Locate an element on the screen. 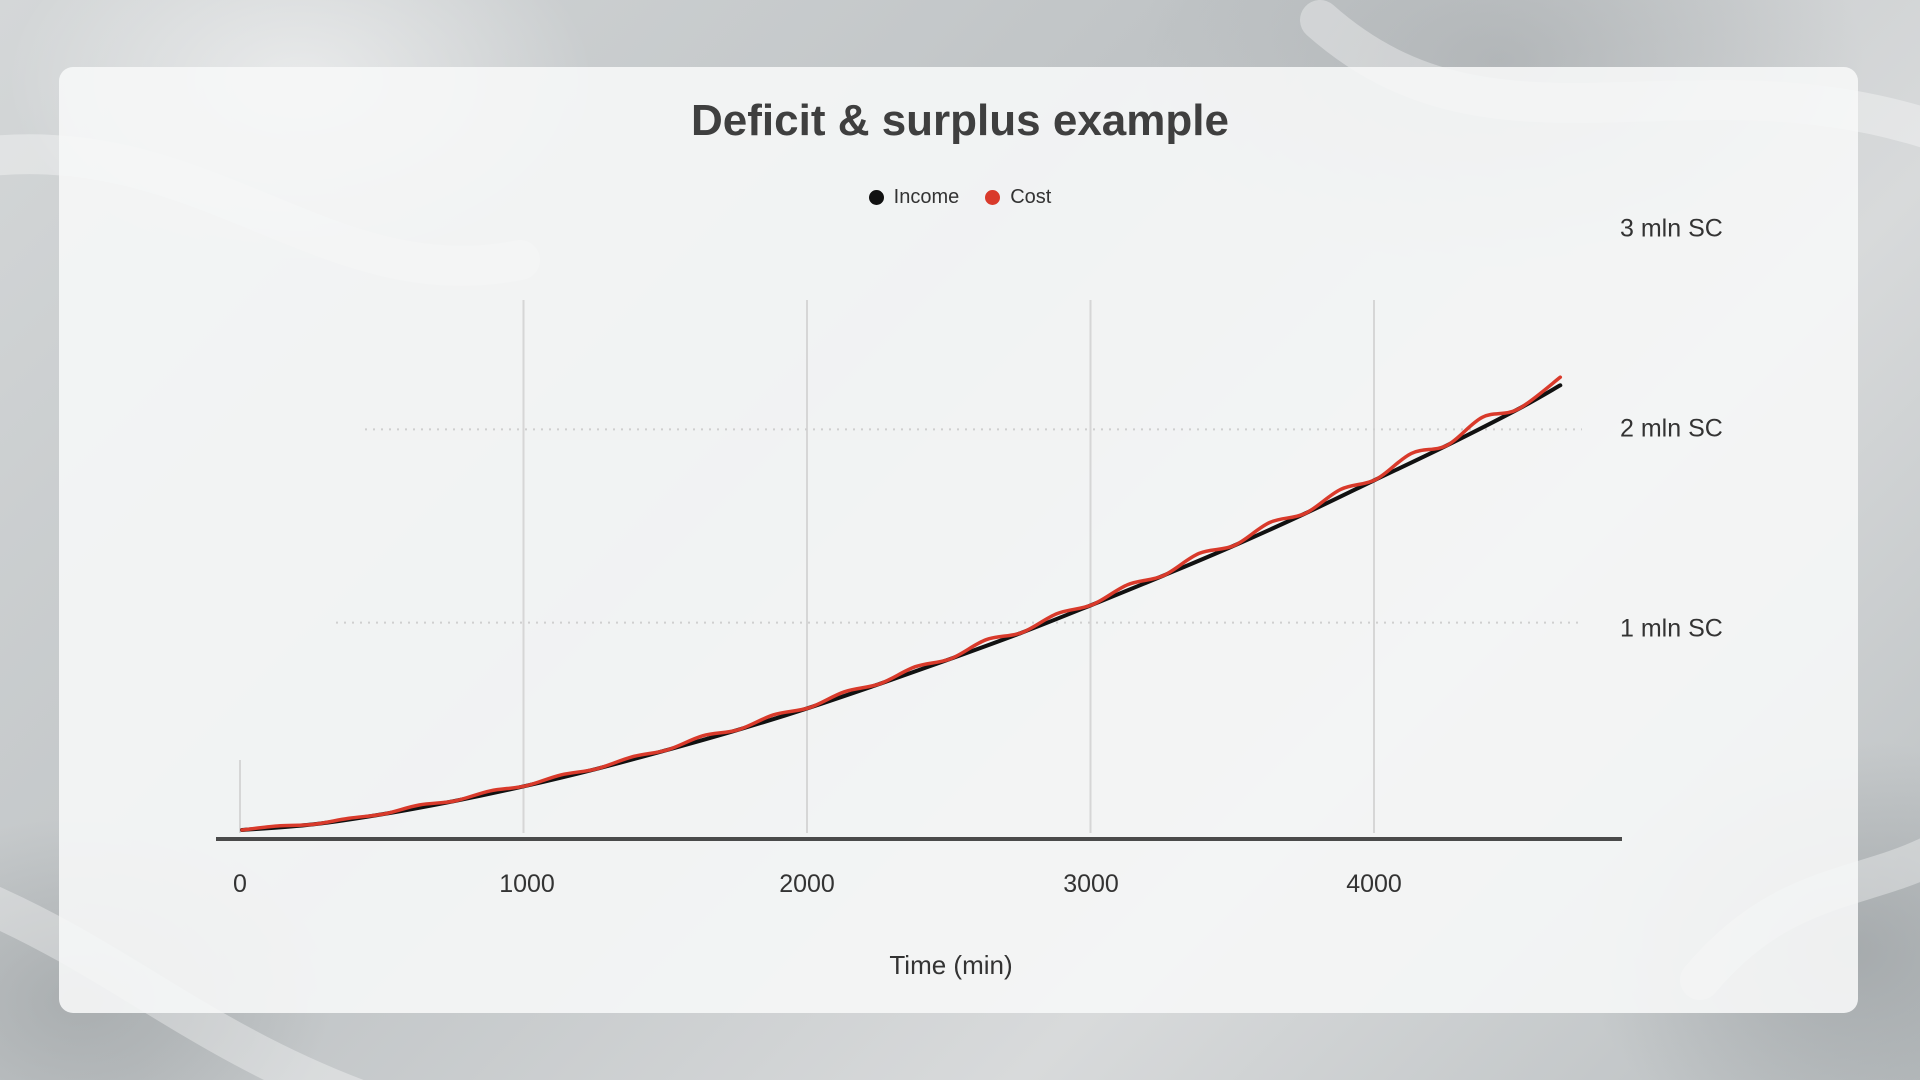 The height and width of the screenshot is (1080, 1920). legend-label-cost: Cost is located at coordinates (1031, 197).